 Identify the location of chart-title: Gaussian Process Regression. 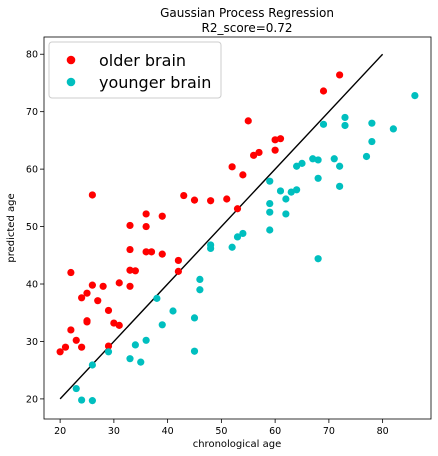
(247, 13).